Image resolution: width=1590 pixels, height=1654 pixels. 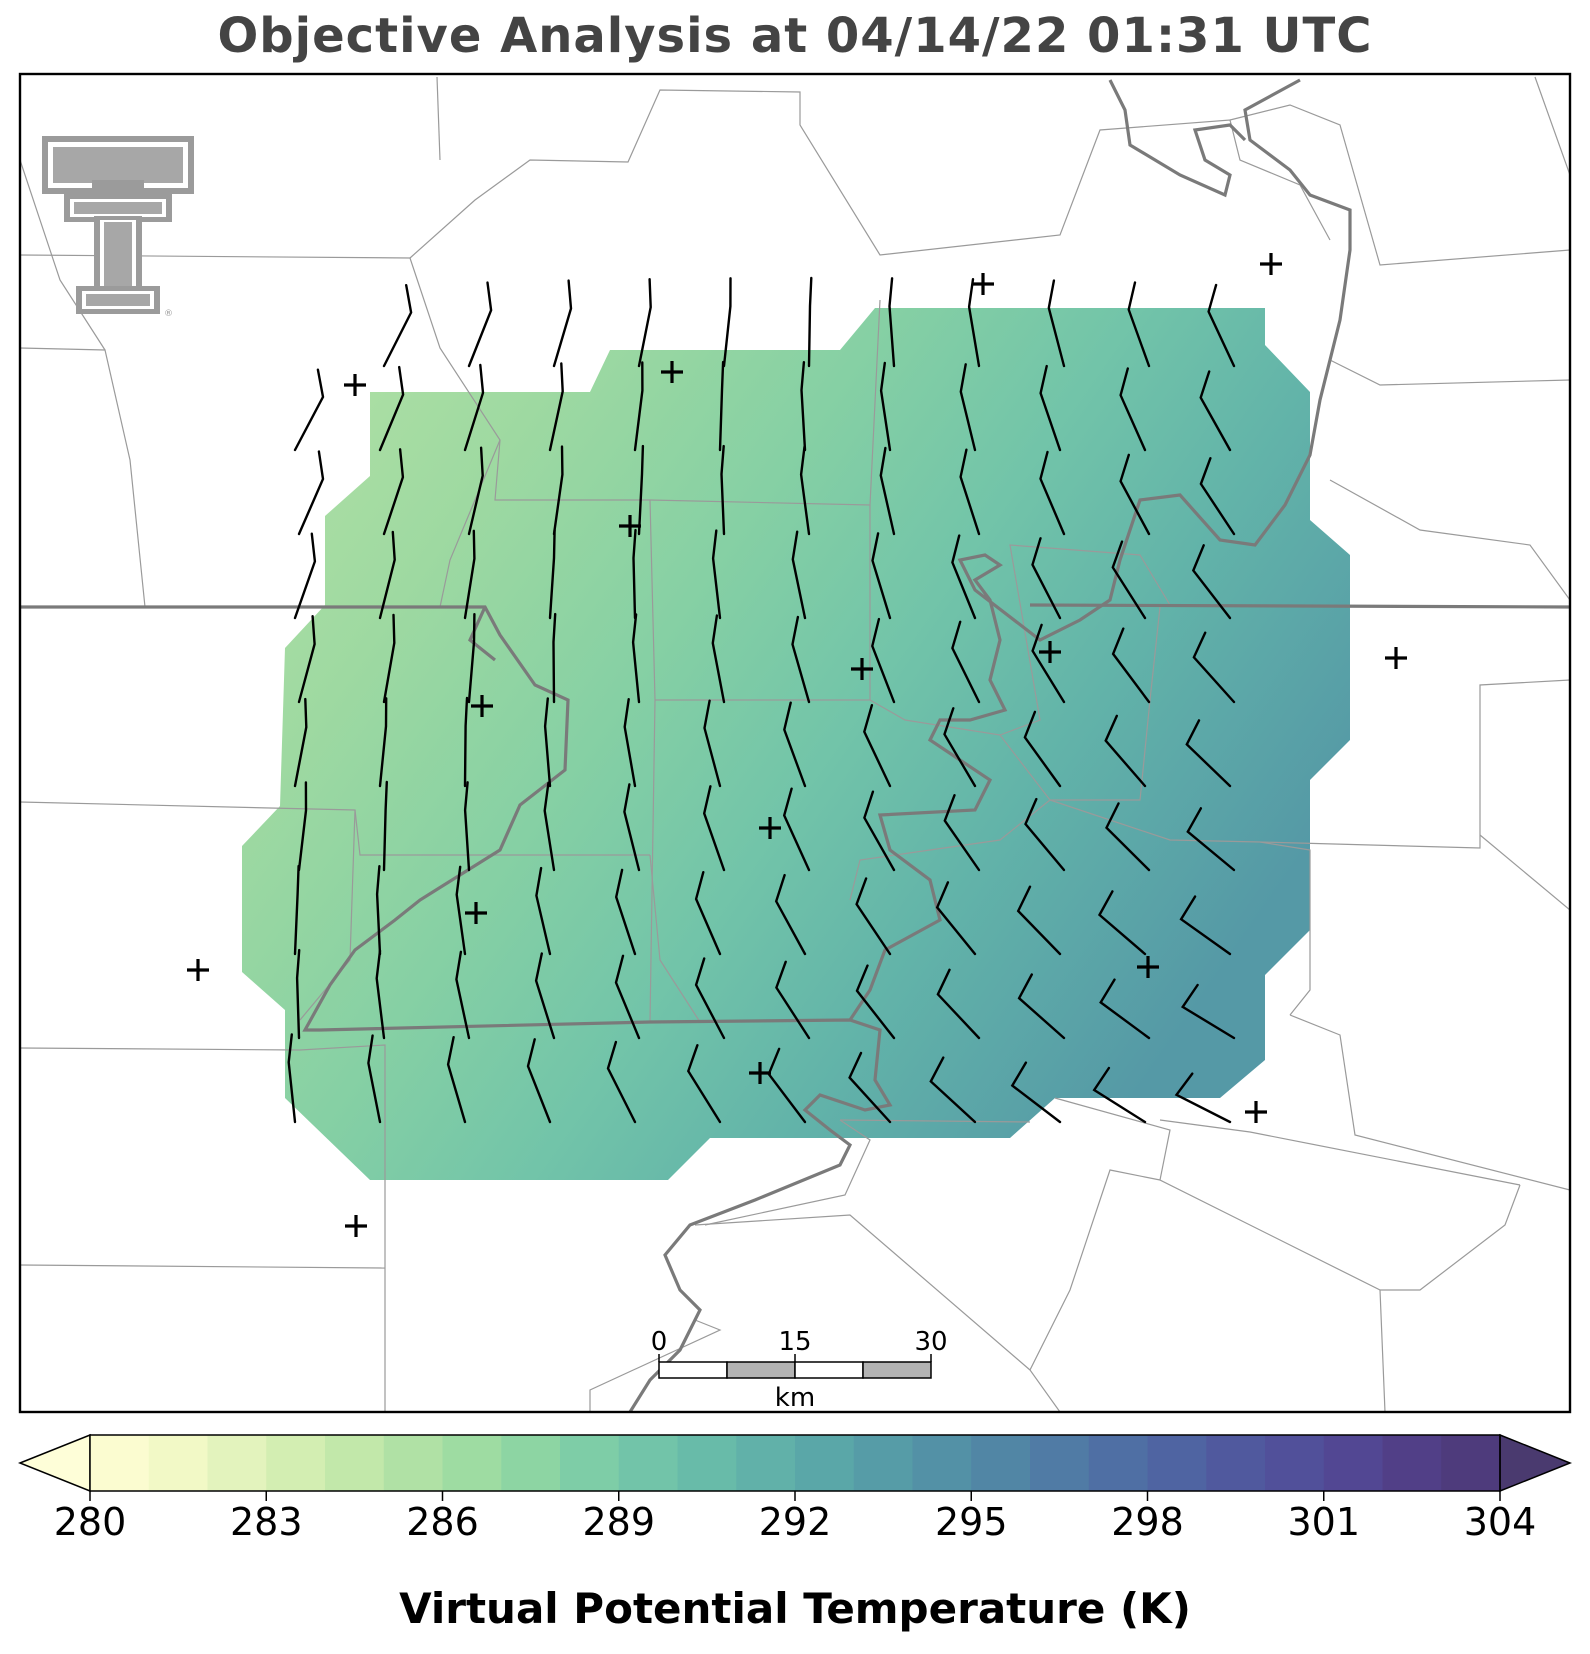 What do you see at coordinates (90, 1522) in the screenshot?
I see `colorbar-tick-label: 280` at bounding box center [90, 1522].